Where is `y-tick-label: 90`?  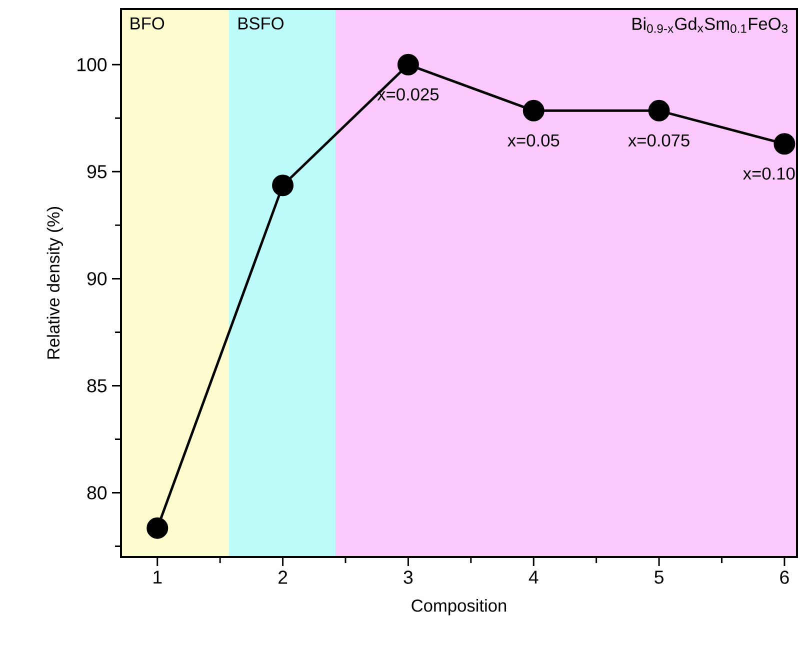 y-tick-label: 90 is located at coordinates (97, 279).